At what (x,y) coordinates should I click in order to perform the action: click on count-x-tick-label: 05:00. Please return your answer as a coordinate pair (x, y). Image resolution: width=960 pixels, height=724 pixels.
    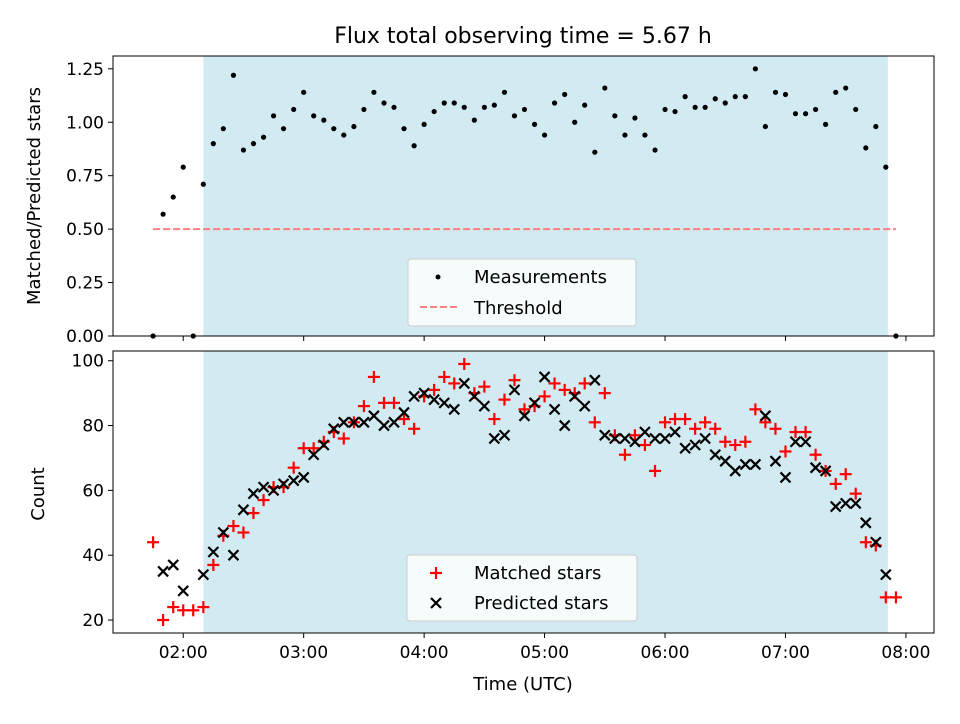
    Looking at the image, I should click on (544, 653).